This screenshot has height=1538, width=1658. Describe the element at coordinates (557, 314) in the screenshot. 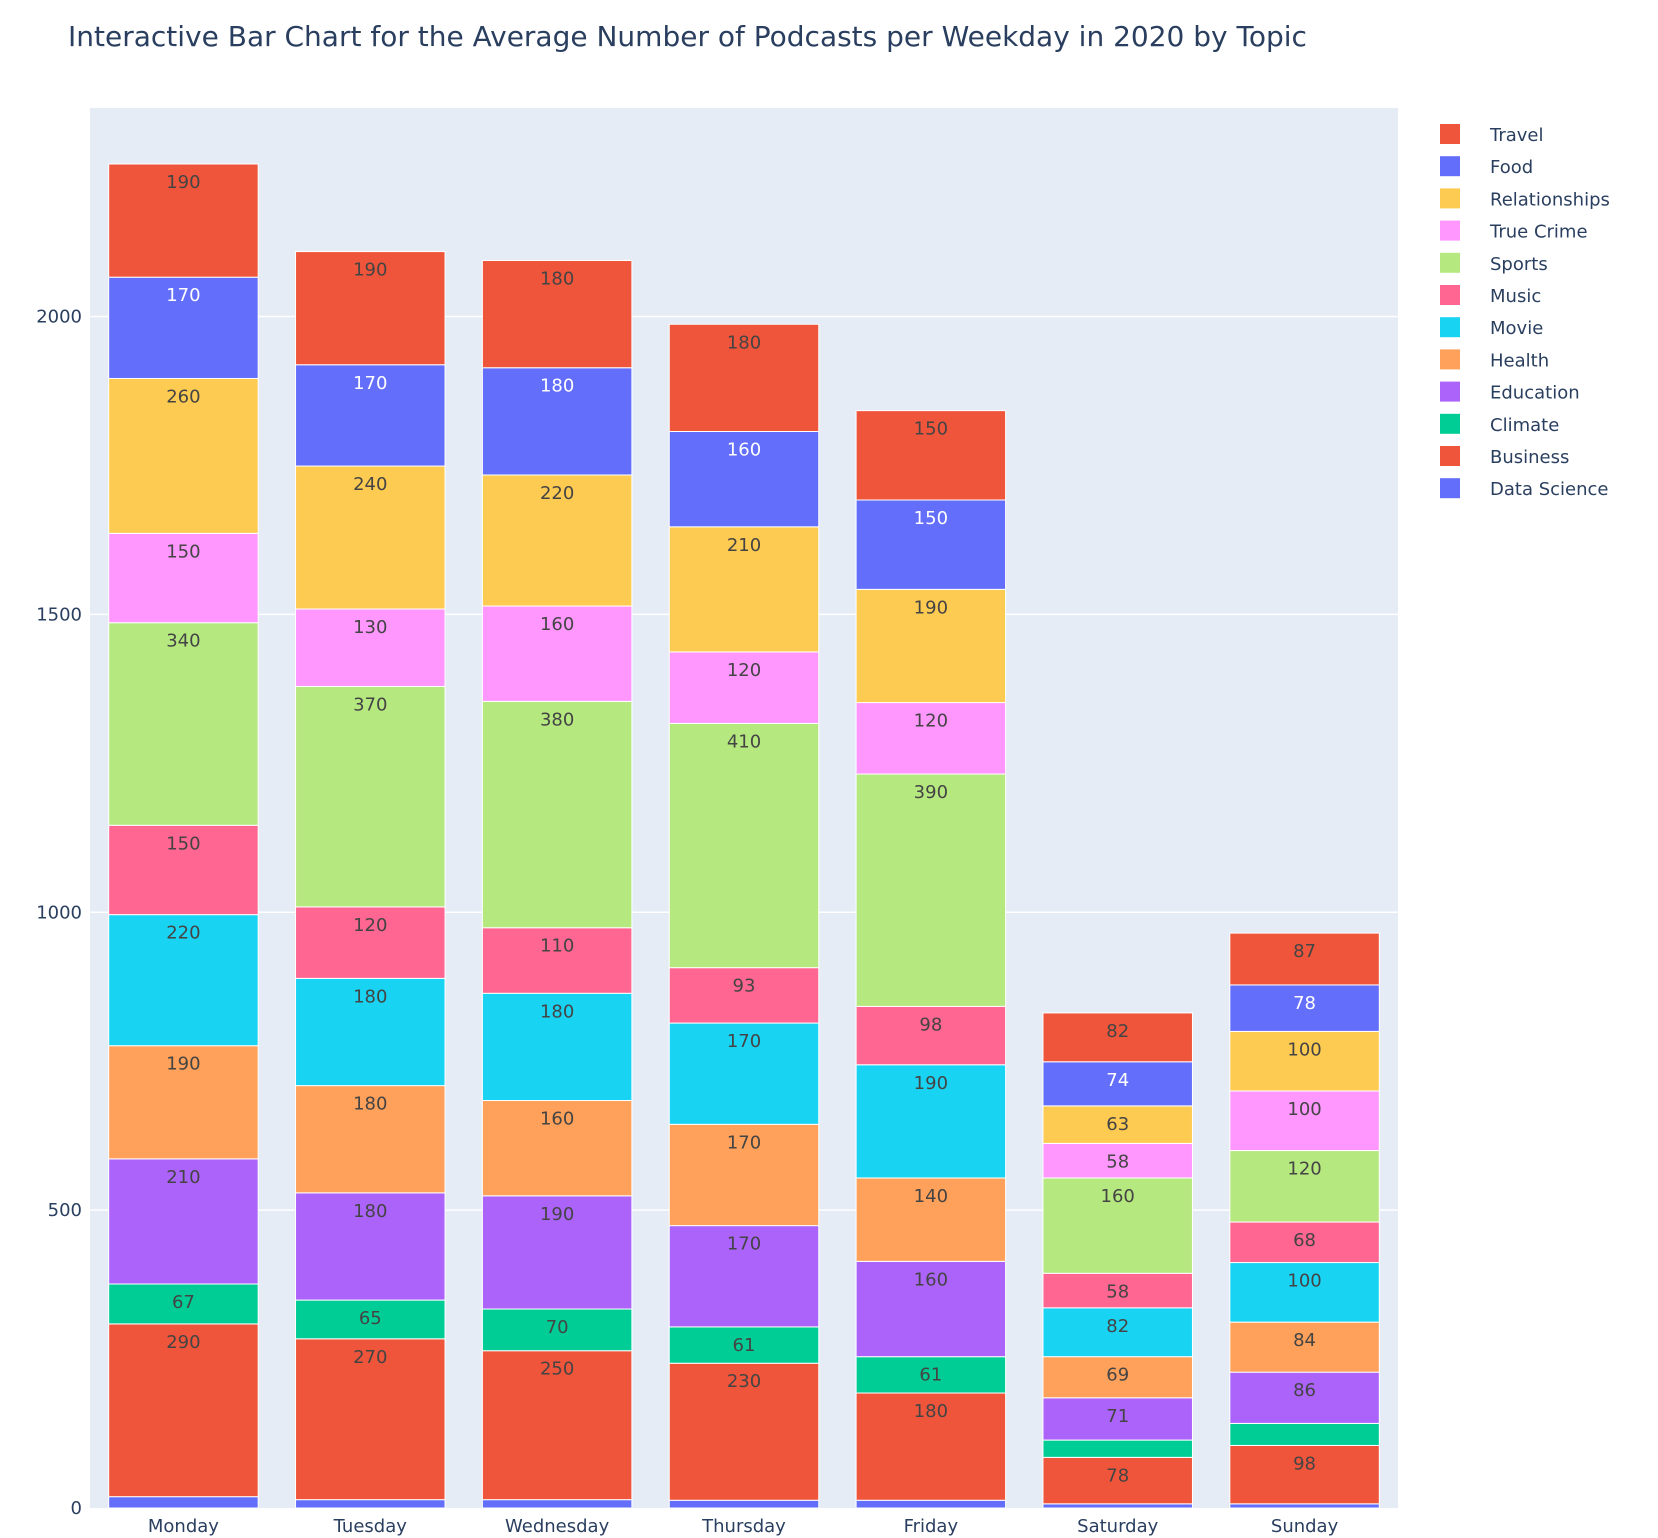

I see `bar-travel-wednesday` at that location.